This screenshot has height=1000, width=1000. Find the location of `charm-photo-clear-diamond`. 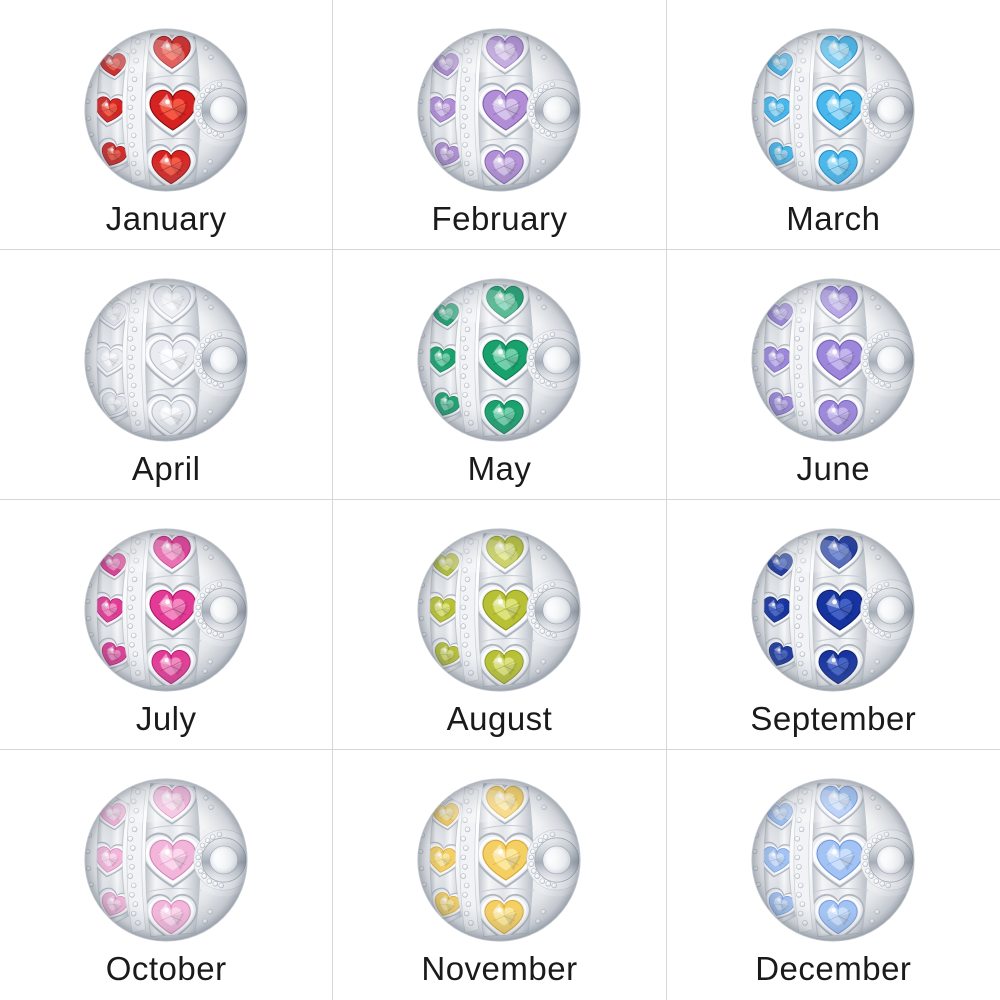

charm-photo-clear-diamond is located at coordinates (166, 360).